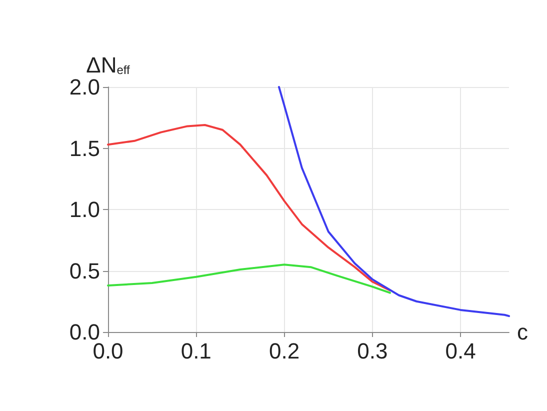  I want to click on x-tick-label: 0.2, so click(284, 351).